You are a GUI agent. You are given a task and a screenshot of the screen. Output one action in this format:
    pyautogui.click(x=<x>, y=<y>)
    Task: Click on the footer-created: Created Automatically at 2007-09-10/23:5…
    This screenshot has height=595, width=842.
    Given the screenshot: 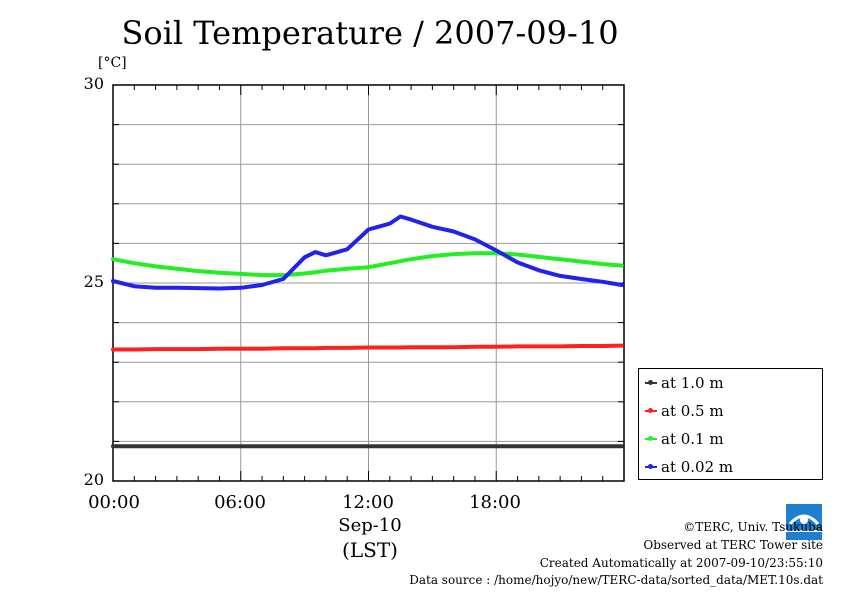 What is the action you would take?
    pyautogui.click(x=681, y=563)
    